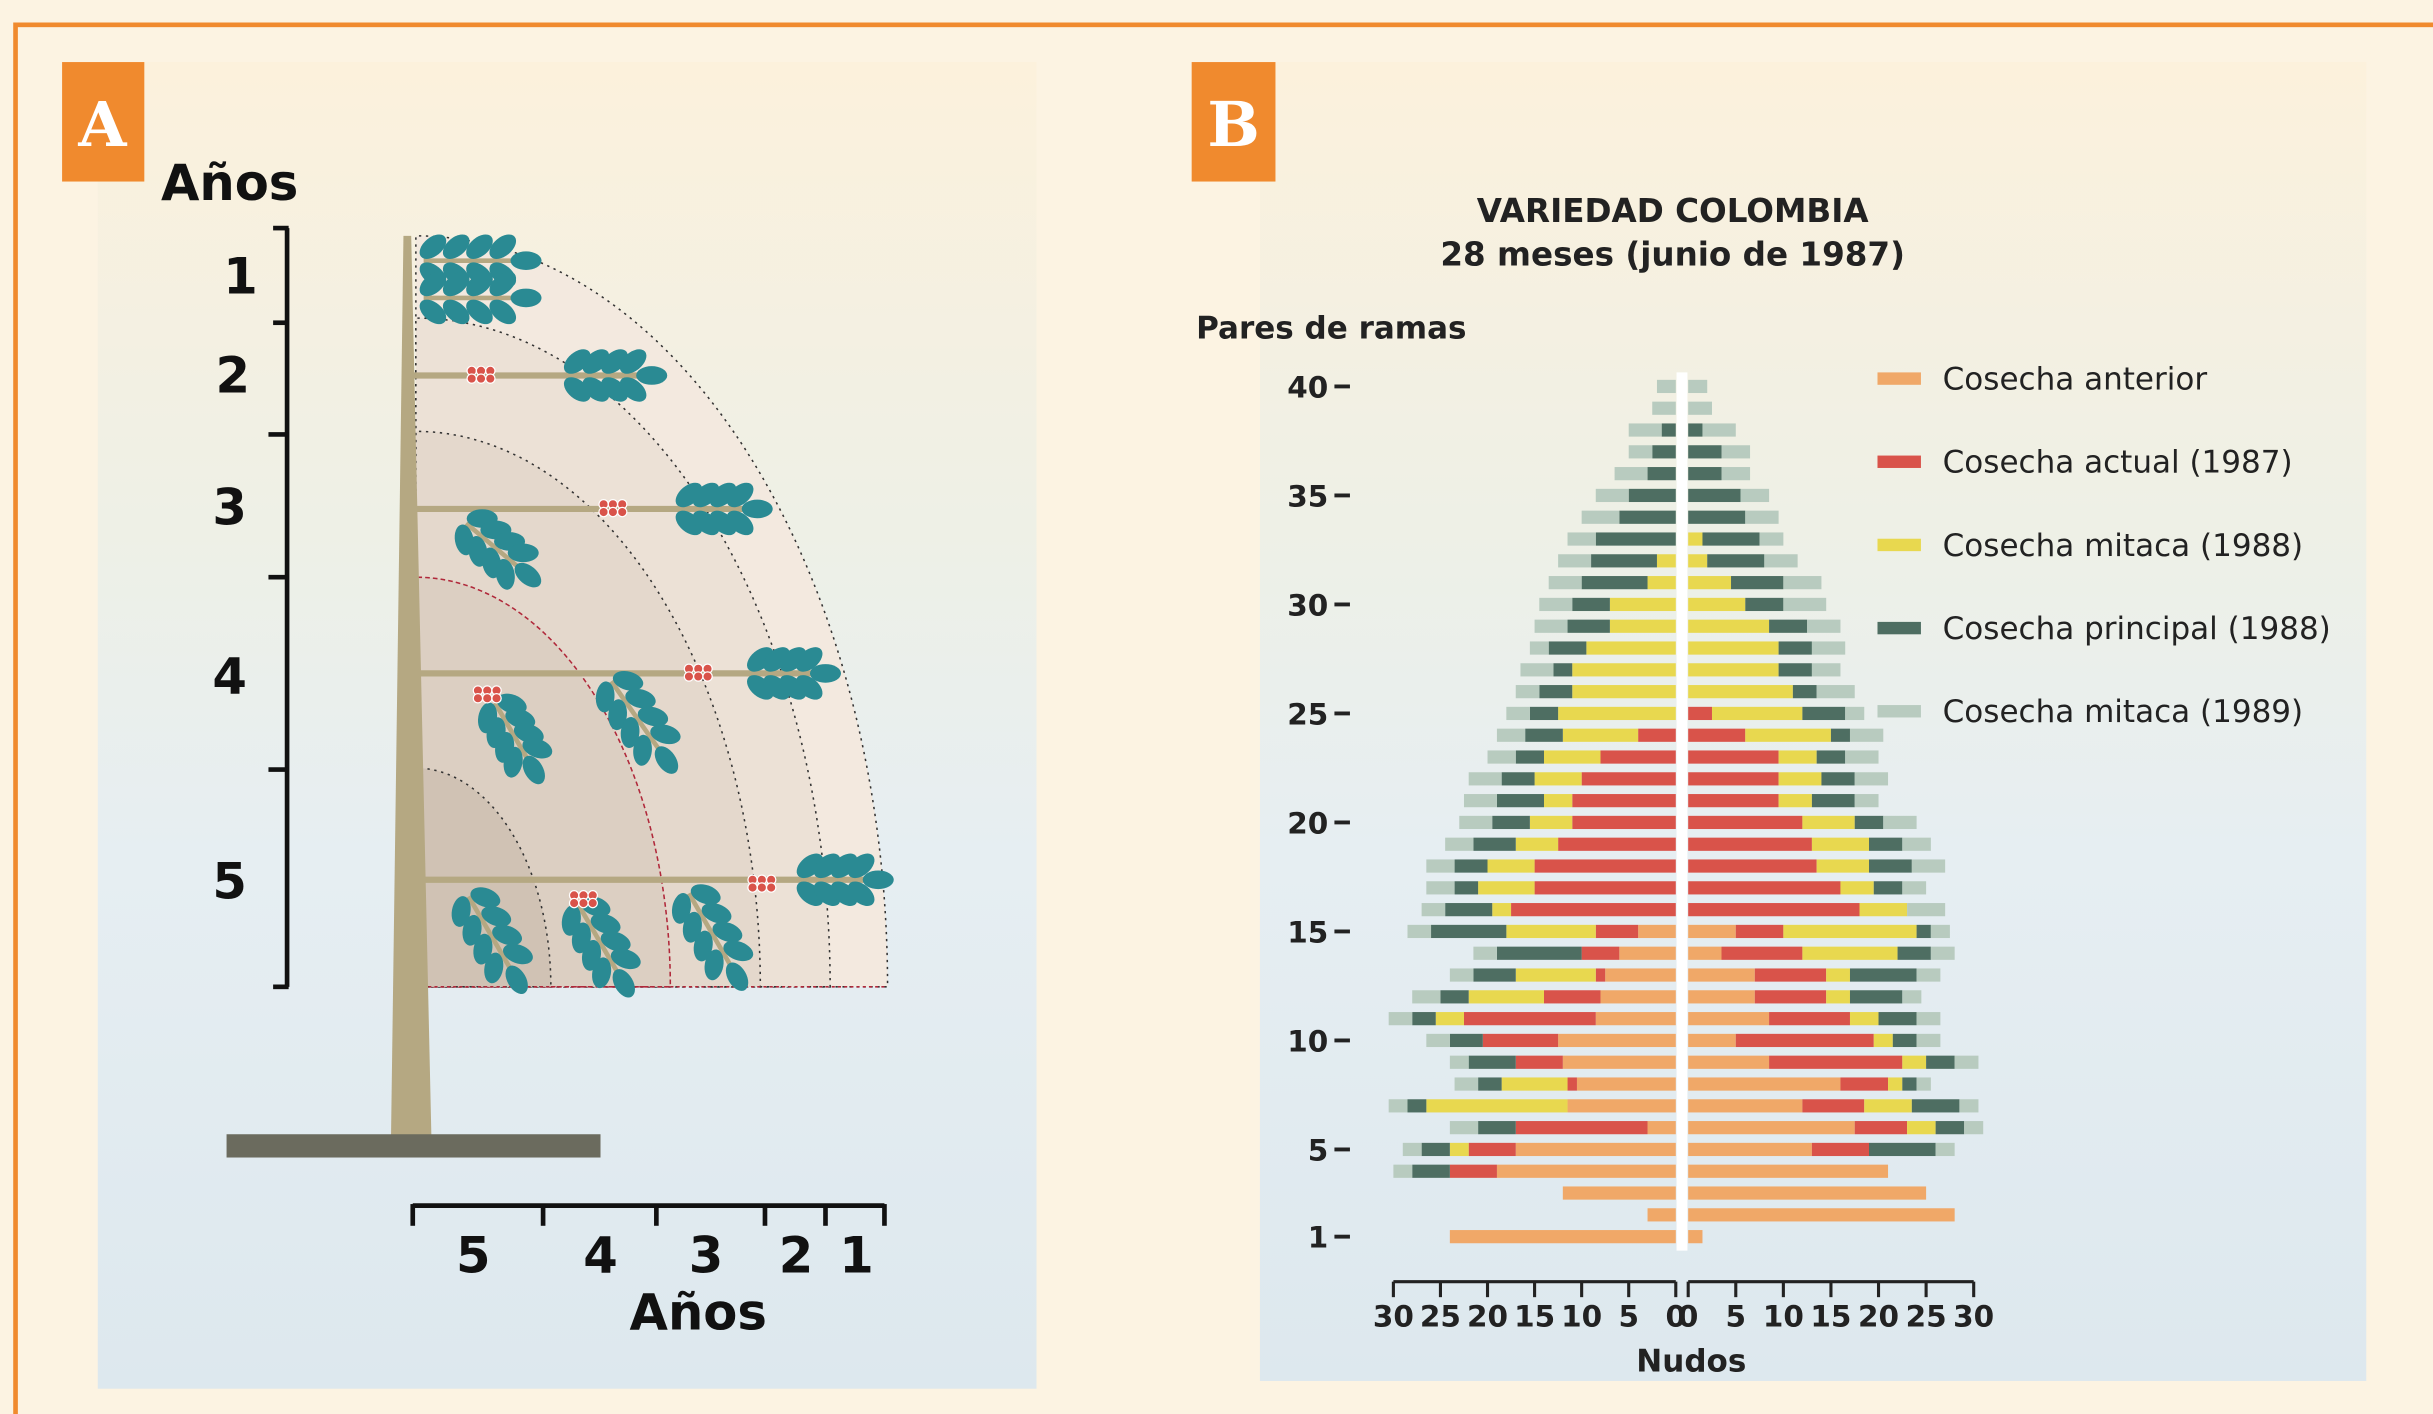  What do you see at coordinates (1736, 1317) in the screenshot?
I see `x-tick-label: 5` at bounding box center [1736, 1317].